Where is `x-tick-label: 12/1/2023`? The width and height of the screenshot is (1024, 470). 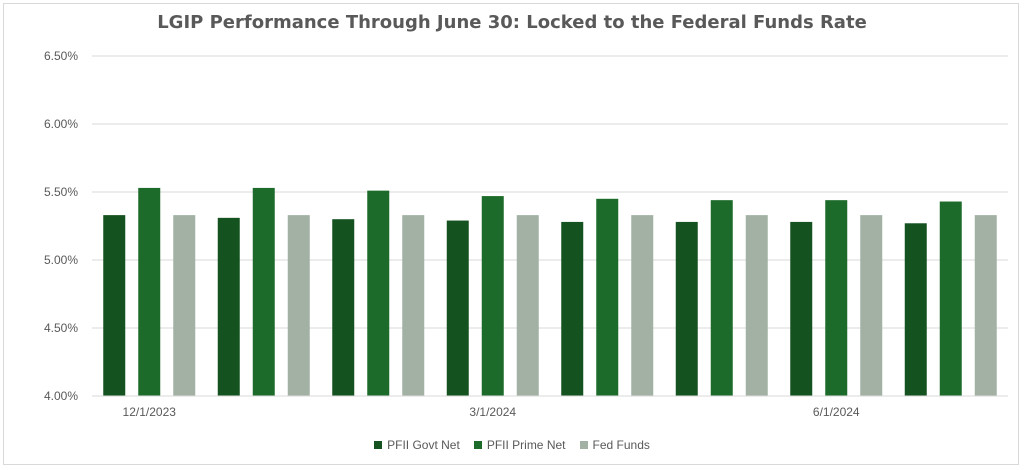 x-tick-label: 12/1/2023 is located at coordinates (150, 412).